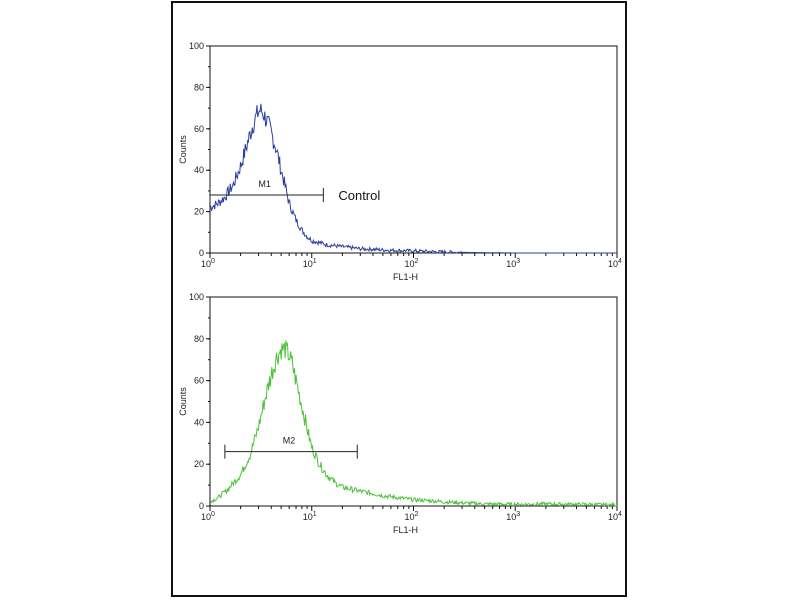 The image size is (800, 600). What do you see at coordinates (359, 195) in the screenshot?
I see `annotation-label: Control` at bounding box center [359, 195].